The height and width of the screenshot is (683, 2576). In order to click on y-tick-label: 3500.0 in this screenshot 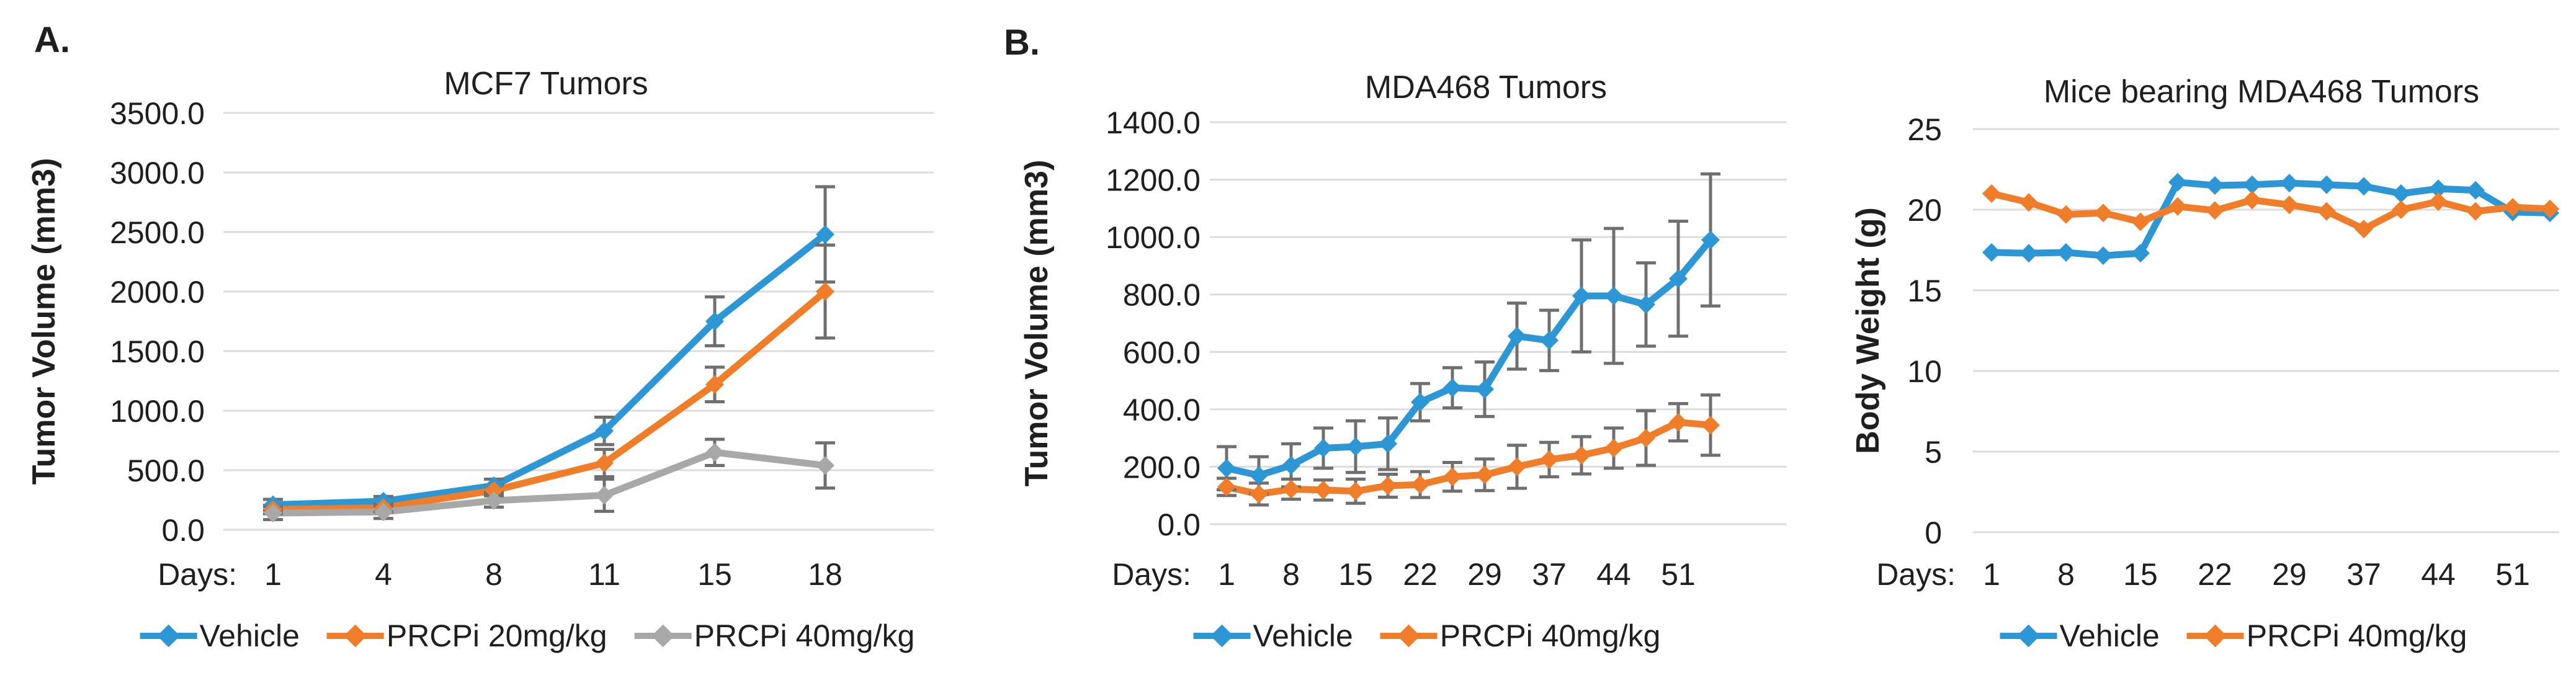, I will do `click(157, 113)`.